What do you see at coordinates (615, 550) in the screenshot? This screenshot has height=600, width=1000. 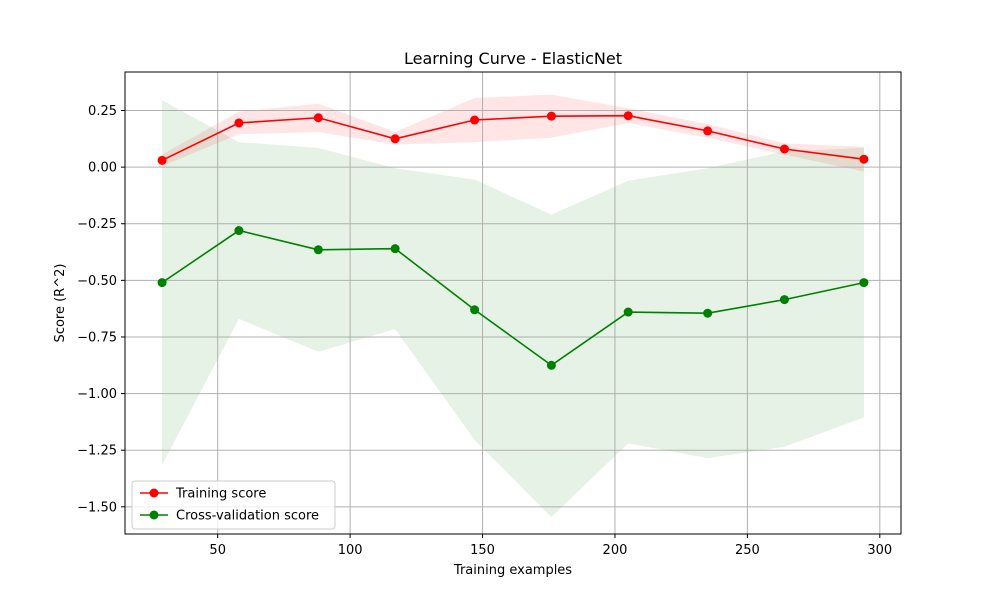 I see `x-tick-label: 200` at bounding box center [615, 550].